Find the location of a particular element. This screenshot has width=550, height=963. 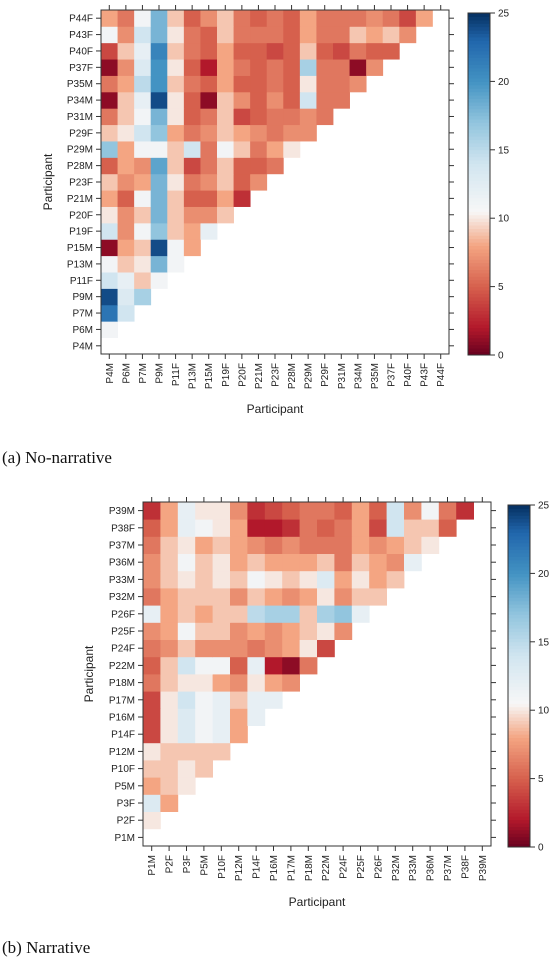

y-tick-label: P36M is located at coordinates (122, 563).